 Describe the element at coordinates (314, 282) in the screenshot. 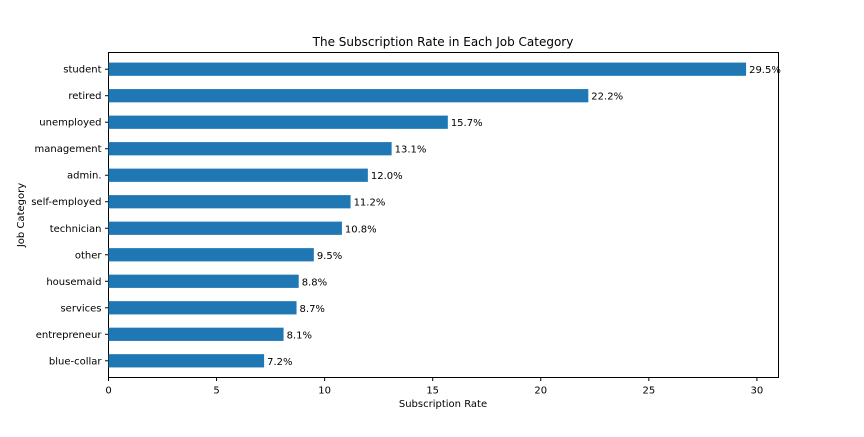

I see `data-label-housemaid: 8.8%` at that location.